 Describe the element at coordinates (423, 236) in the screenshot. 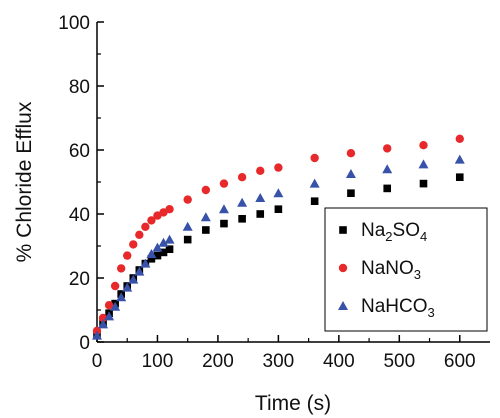

I see `legend-subscript: 4` at that location.